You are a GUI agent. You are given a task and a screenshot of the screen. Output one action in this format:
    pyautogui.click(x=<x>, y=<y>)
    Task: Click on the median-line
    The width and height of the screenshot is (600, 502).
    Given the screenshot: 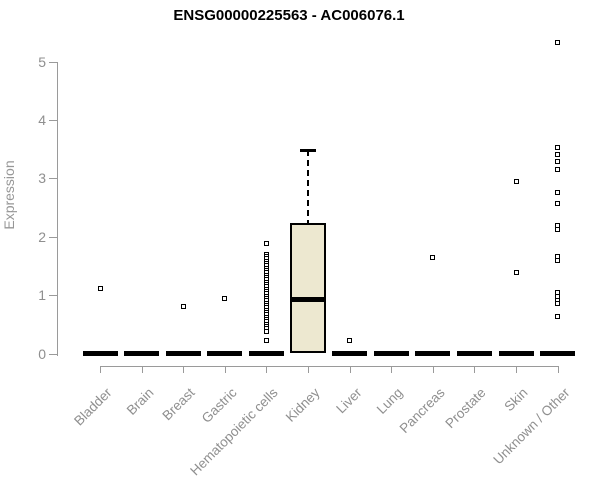 What is the action you would take?
    pyautogui.click(x=308, y=299)
    